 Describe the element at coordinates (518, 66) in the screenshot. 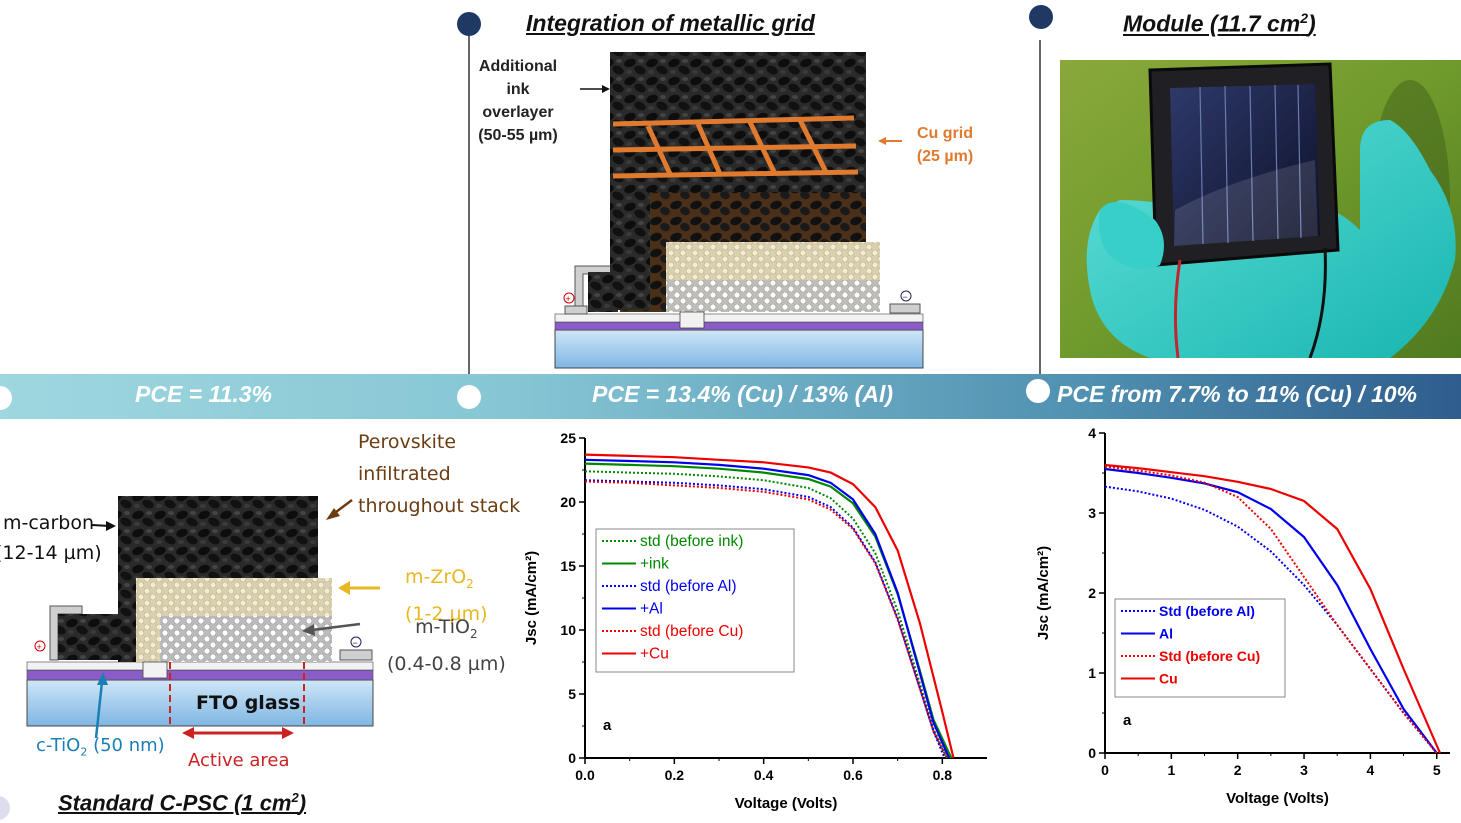

I see `ink-label-line1: Additional` at that location.